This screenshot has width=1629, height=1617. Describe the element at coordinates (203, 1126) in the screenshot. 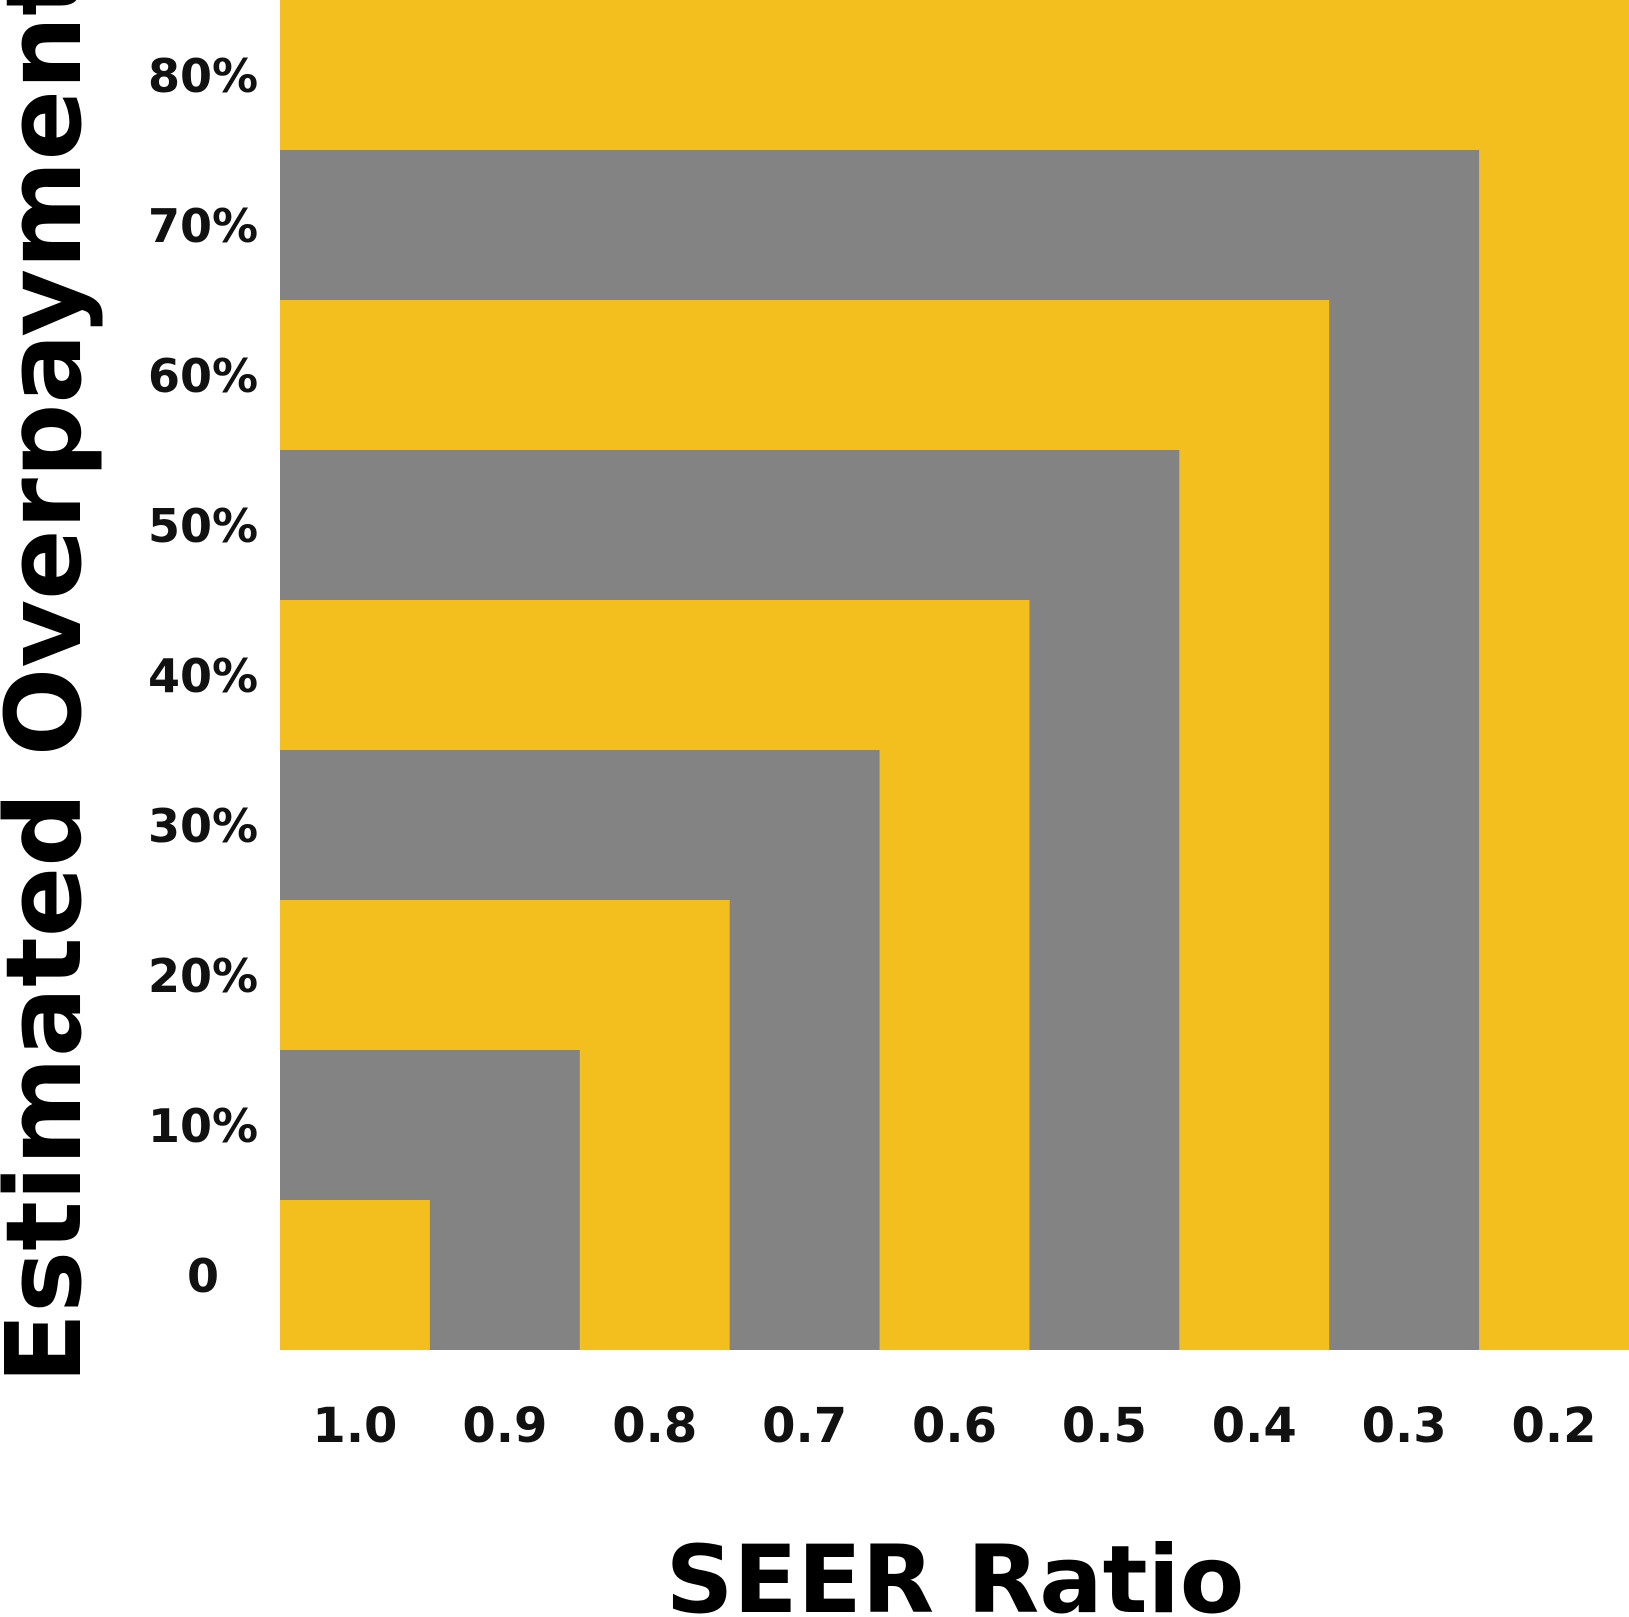

I see `y-tick-label: 10%` at that location.